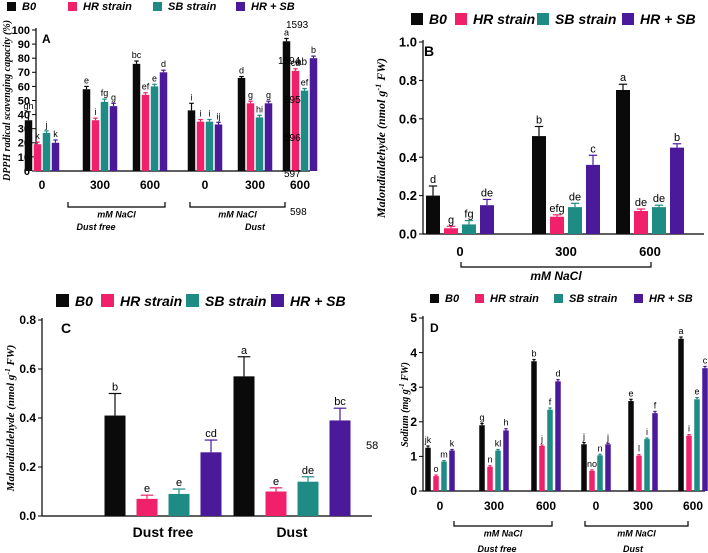 The width and height of the screenshot is (708, 553). What do you see at coordinates (259, 109) in the screenshot?
I see `panel-a-letter-4-2: hi` at bounding box center [259, 109].